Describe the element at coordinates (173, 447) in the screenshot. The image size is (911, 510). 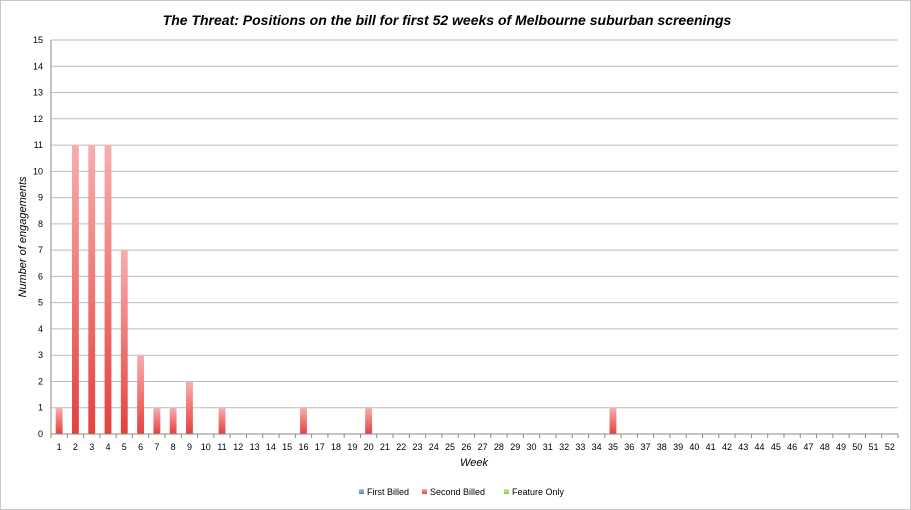
I see `x-tick-label: 8` at that location.